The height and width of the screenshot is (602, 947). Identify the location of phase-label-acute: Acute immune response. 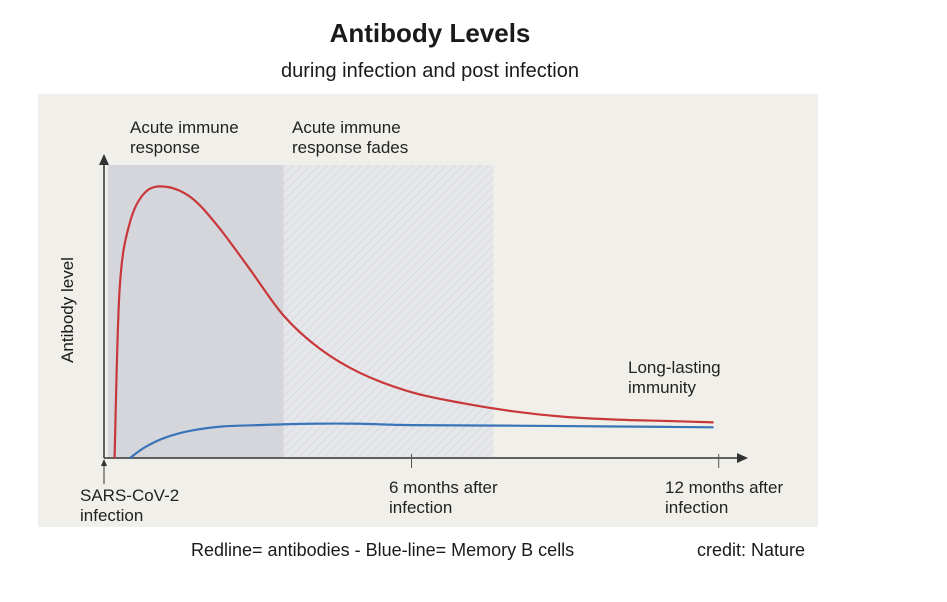
(184, 137).